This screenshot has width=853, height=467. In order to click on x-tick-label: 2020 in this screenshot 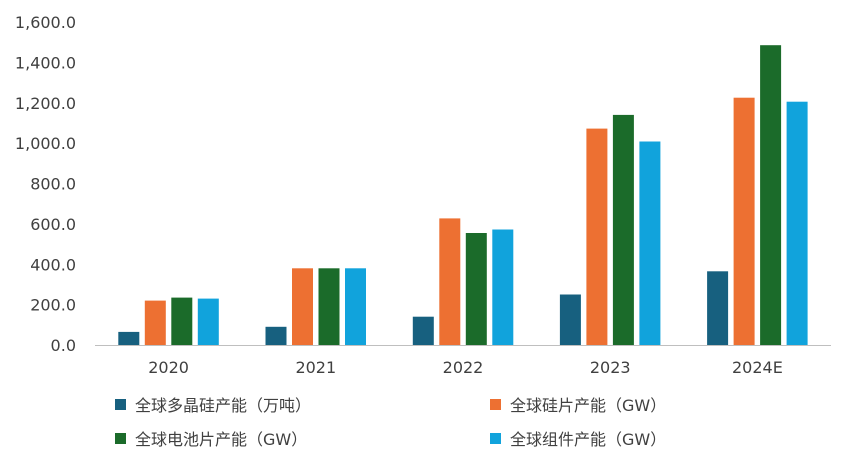, I will do `click(168, 367)`.